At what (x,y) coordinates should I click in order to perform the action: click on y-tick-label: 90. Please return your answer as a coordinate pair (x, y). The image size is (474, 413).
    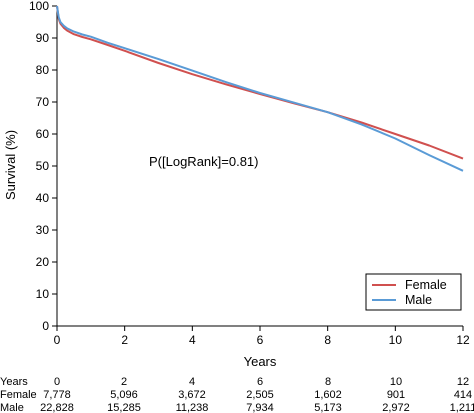
    Looking at the image, I should click on (43, 38).